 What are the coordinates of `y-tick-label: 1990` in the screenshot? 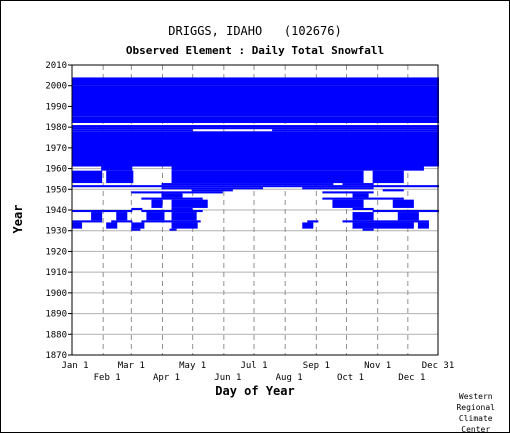 It's located at (56, 107).